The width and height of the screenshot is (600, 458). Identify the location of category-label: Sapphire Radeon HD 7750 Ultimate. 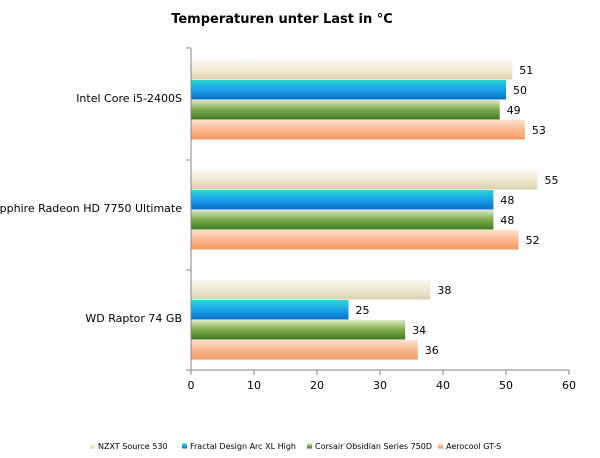
(91, 208).